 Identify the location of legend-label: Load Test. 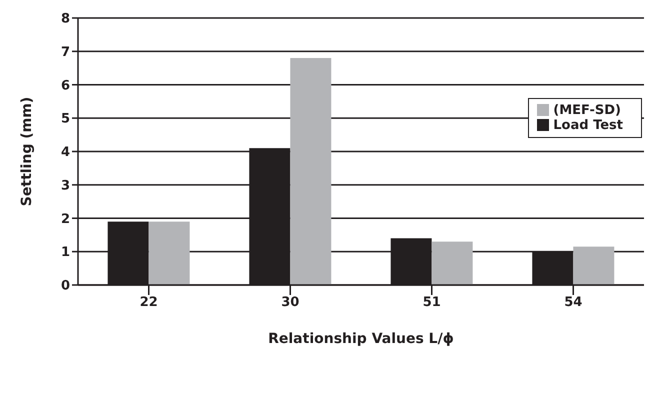
(588, 125).